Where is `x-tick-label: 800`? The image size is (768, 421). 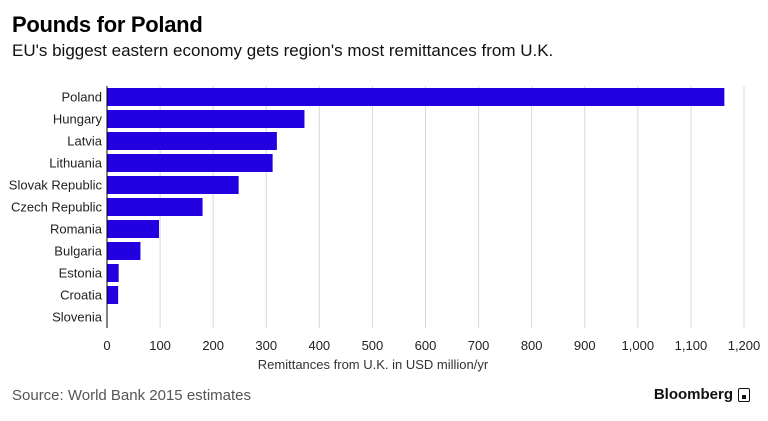 x-tick-label: 800 is located at coordinates (532, 345).